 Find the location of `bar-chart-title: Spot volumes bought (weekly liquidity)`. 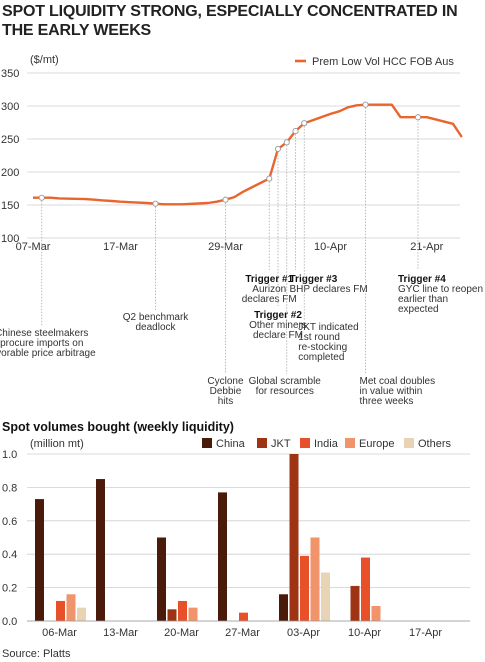

bar-chart-title: Spot volumes bought (weekly liquidity) is located at coordinates (118, 427).